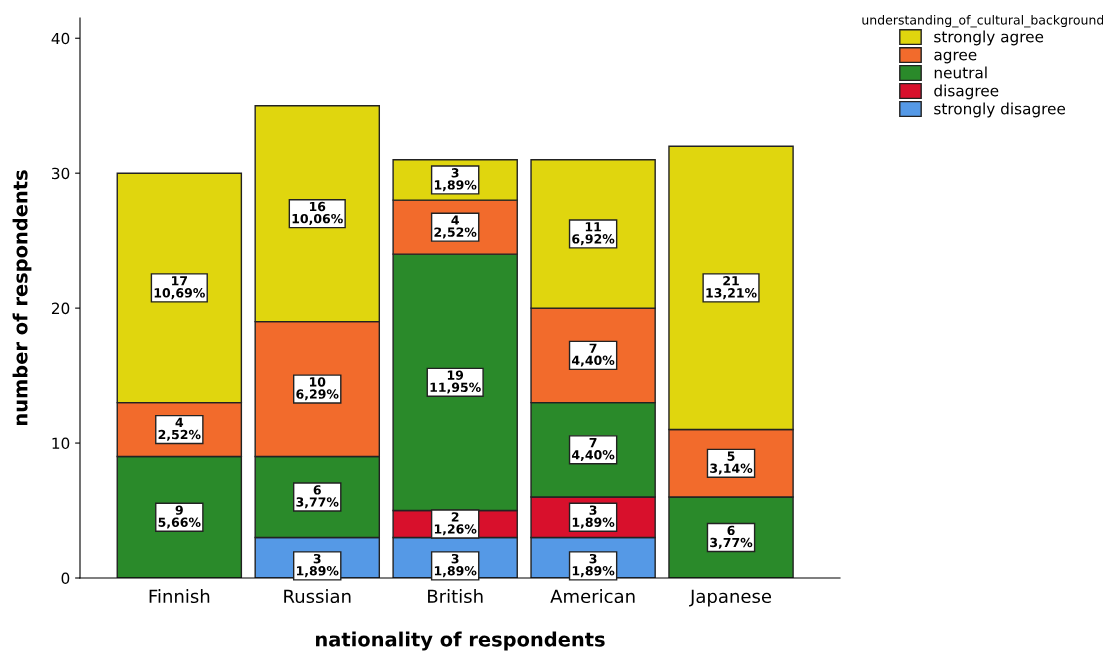 This screenshot has width=1103, height=653. Describe the element at coordinates (61, 173) in the screenshot. I see `y-tick-label: 30` at that location.